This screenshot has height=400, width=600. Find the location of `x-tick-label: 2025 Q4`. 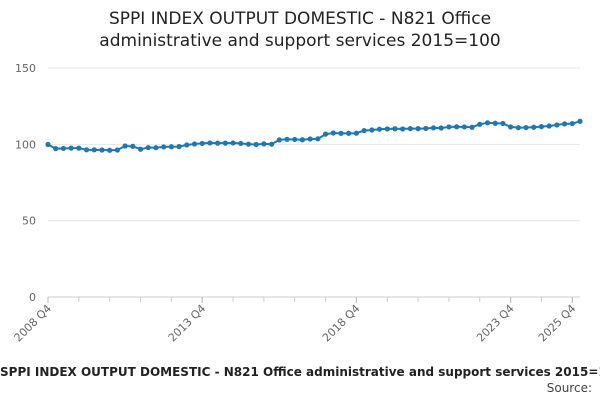

x-tick-label: 2025 Q4 is located at coordinates (557, 323).